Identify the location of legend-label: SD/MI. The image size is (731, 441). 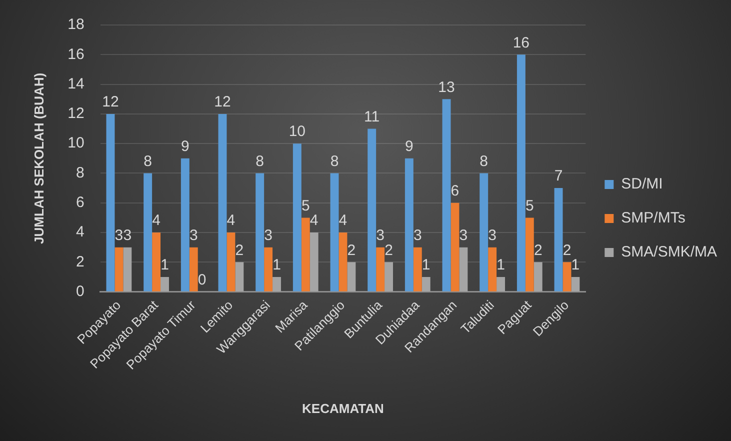
(642, 184).